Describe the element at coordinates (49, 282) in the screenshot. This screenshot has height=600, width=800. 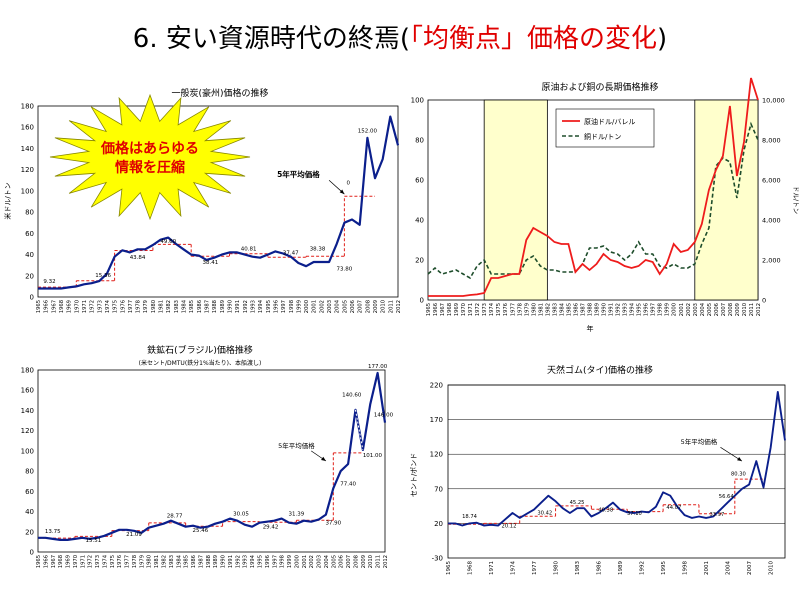
I see `data-label: 9.32` at that location.